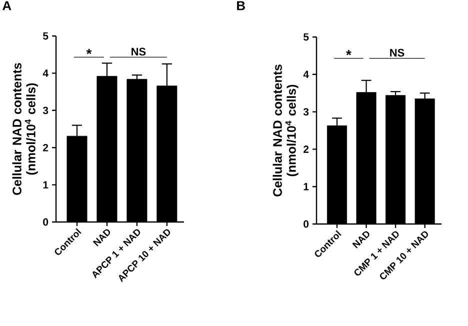  Describe the element at coordinates (241, 5) in the screenshot. I see `chart-title: B` at that location.